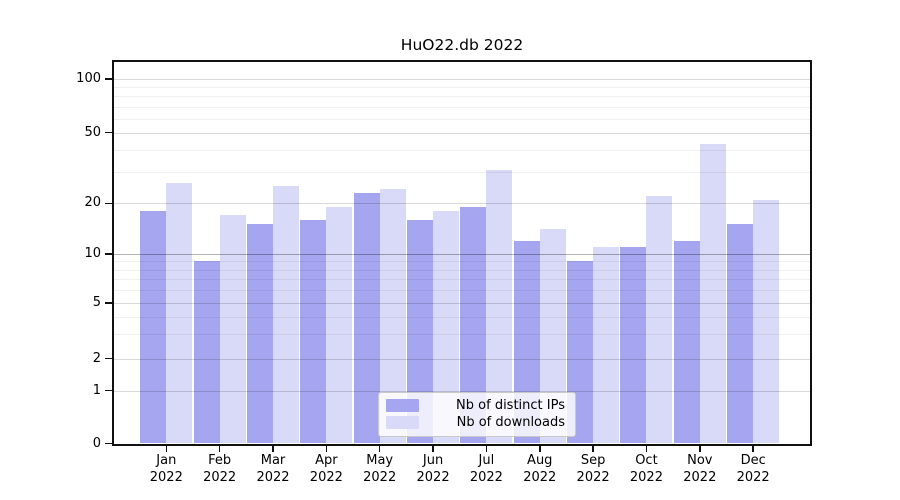 This screenshot has height=500, width=900. What do you see at coordinates (462, 45) in the screenshot?
I see `chart-title: HuO22.db 2022` at bounding box center [462, 45].